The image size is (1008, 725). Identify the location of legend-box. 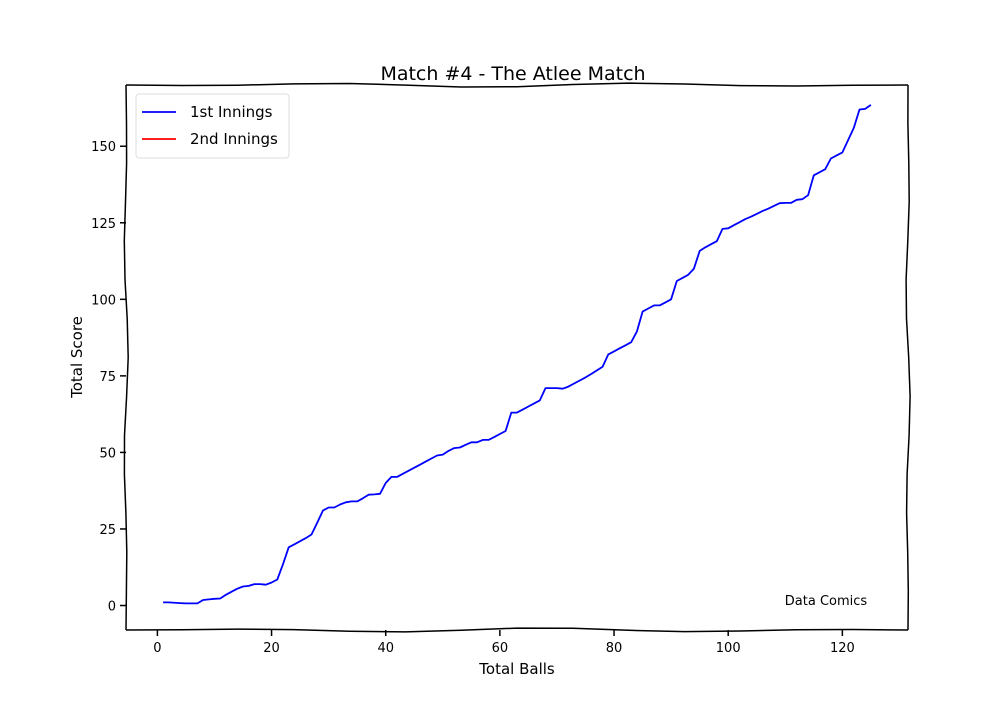
(212, 126).